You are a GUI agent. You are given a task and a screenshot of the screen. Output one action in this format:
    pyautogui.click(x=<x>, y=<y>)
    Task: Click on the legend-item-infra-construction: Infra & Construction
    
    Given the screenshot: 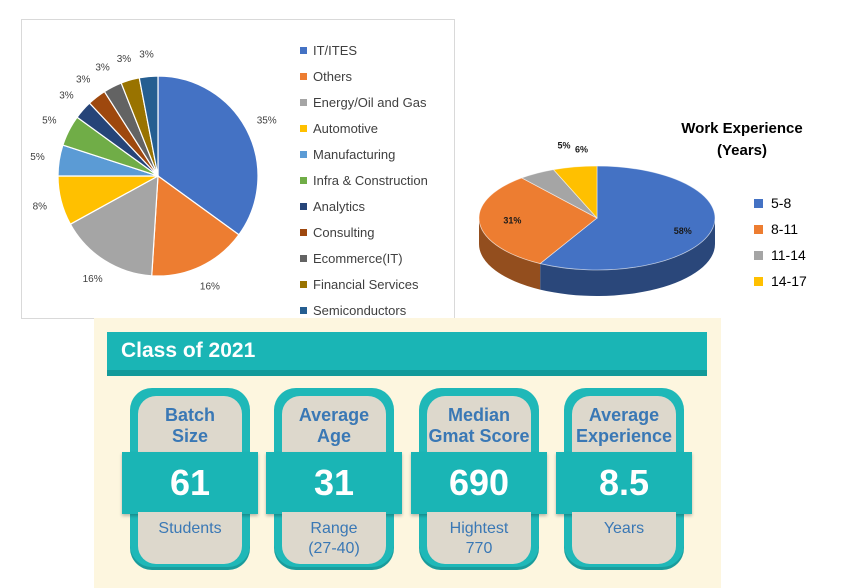 What is the action you would take?
    pyautogui.click(x=364, y=180)
    